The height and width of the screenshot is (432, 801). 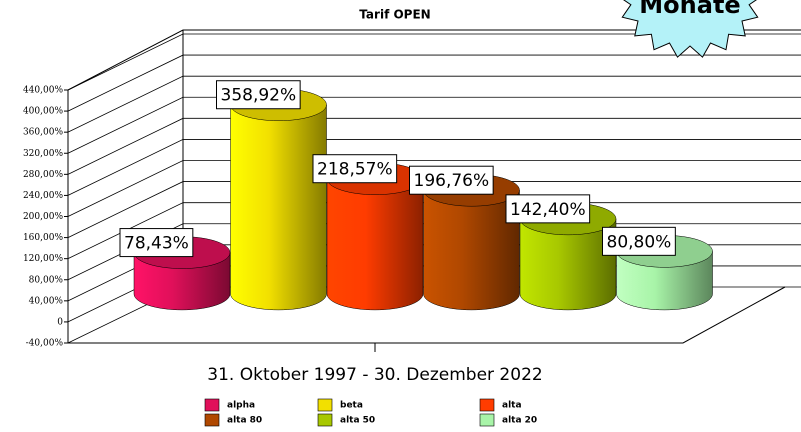 I want to click on y-tick-label: 40,00%, so click(x=46, y=301).